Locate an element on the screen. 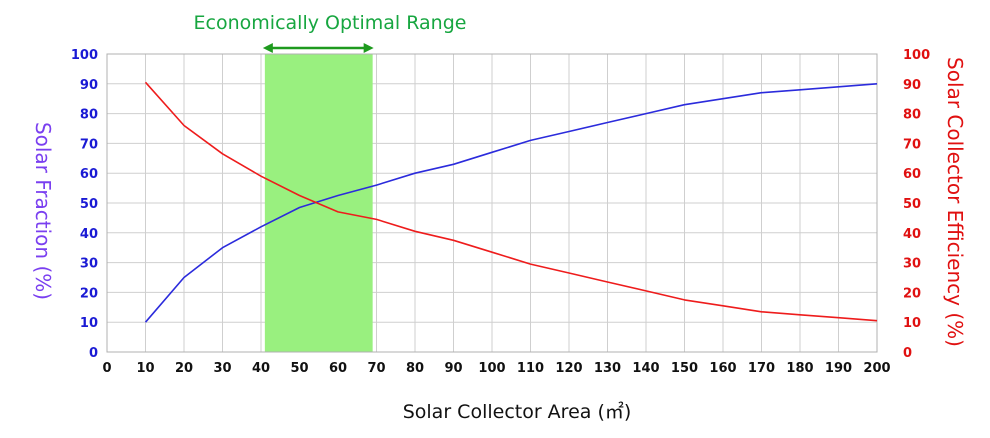  x-tick-label: 30 is located at coordinates (222, 368).